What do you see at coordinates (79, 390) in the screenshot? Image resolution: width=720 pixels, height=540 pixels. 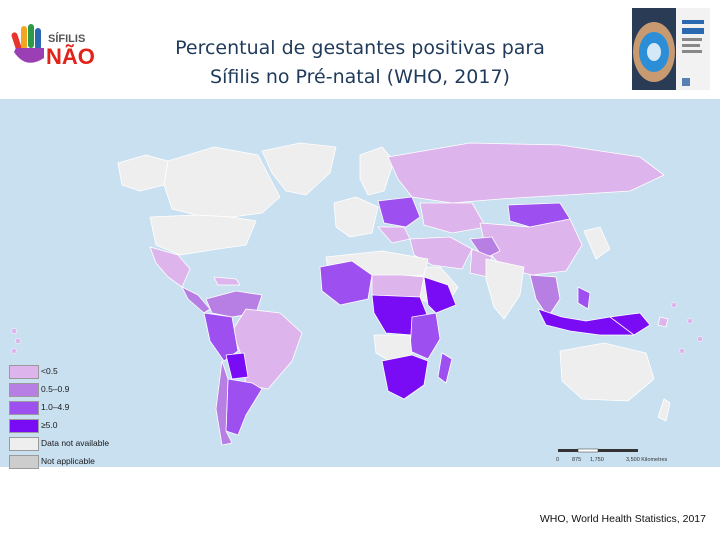 I see `legend-item: 0.5–0.9` at bounding box center [79, 390].